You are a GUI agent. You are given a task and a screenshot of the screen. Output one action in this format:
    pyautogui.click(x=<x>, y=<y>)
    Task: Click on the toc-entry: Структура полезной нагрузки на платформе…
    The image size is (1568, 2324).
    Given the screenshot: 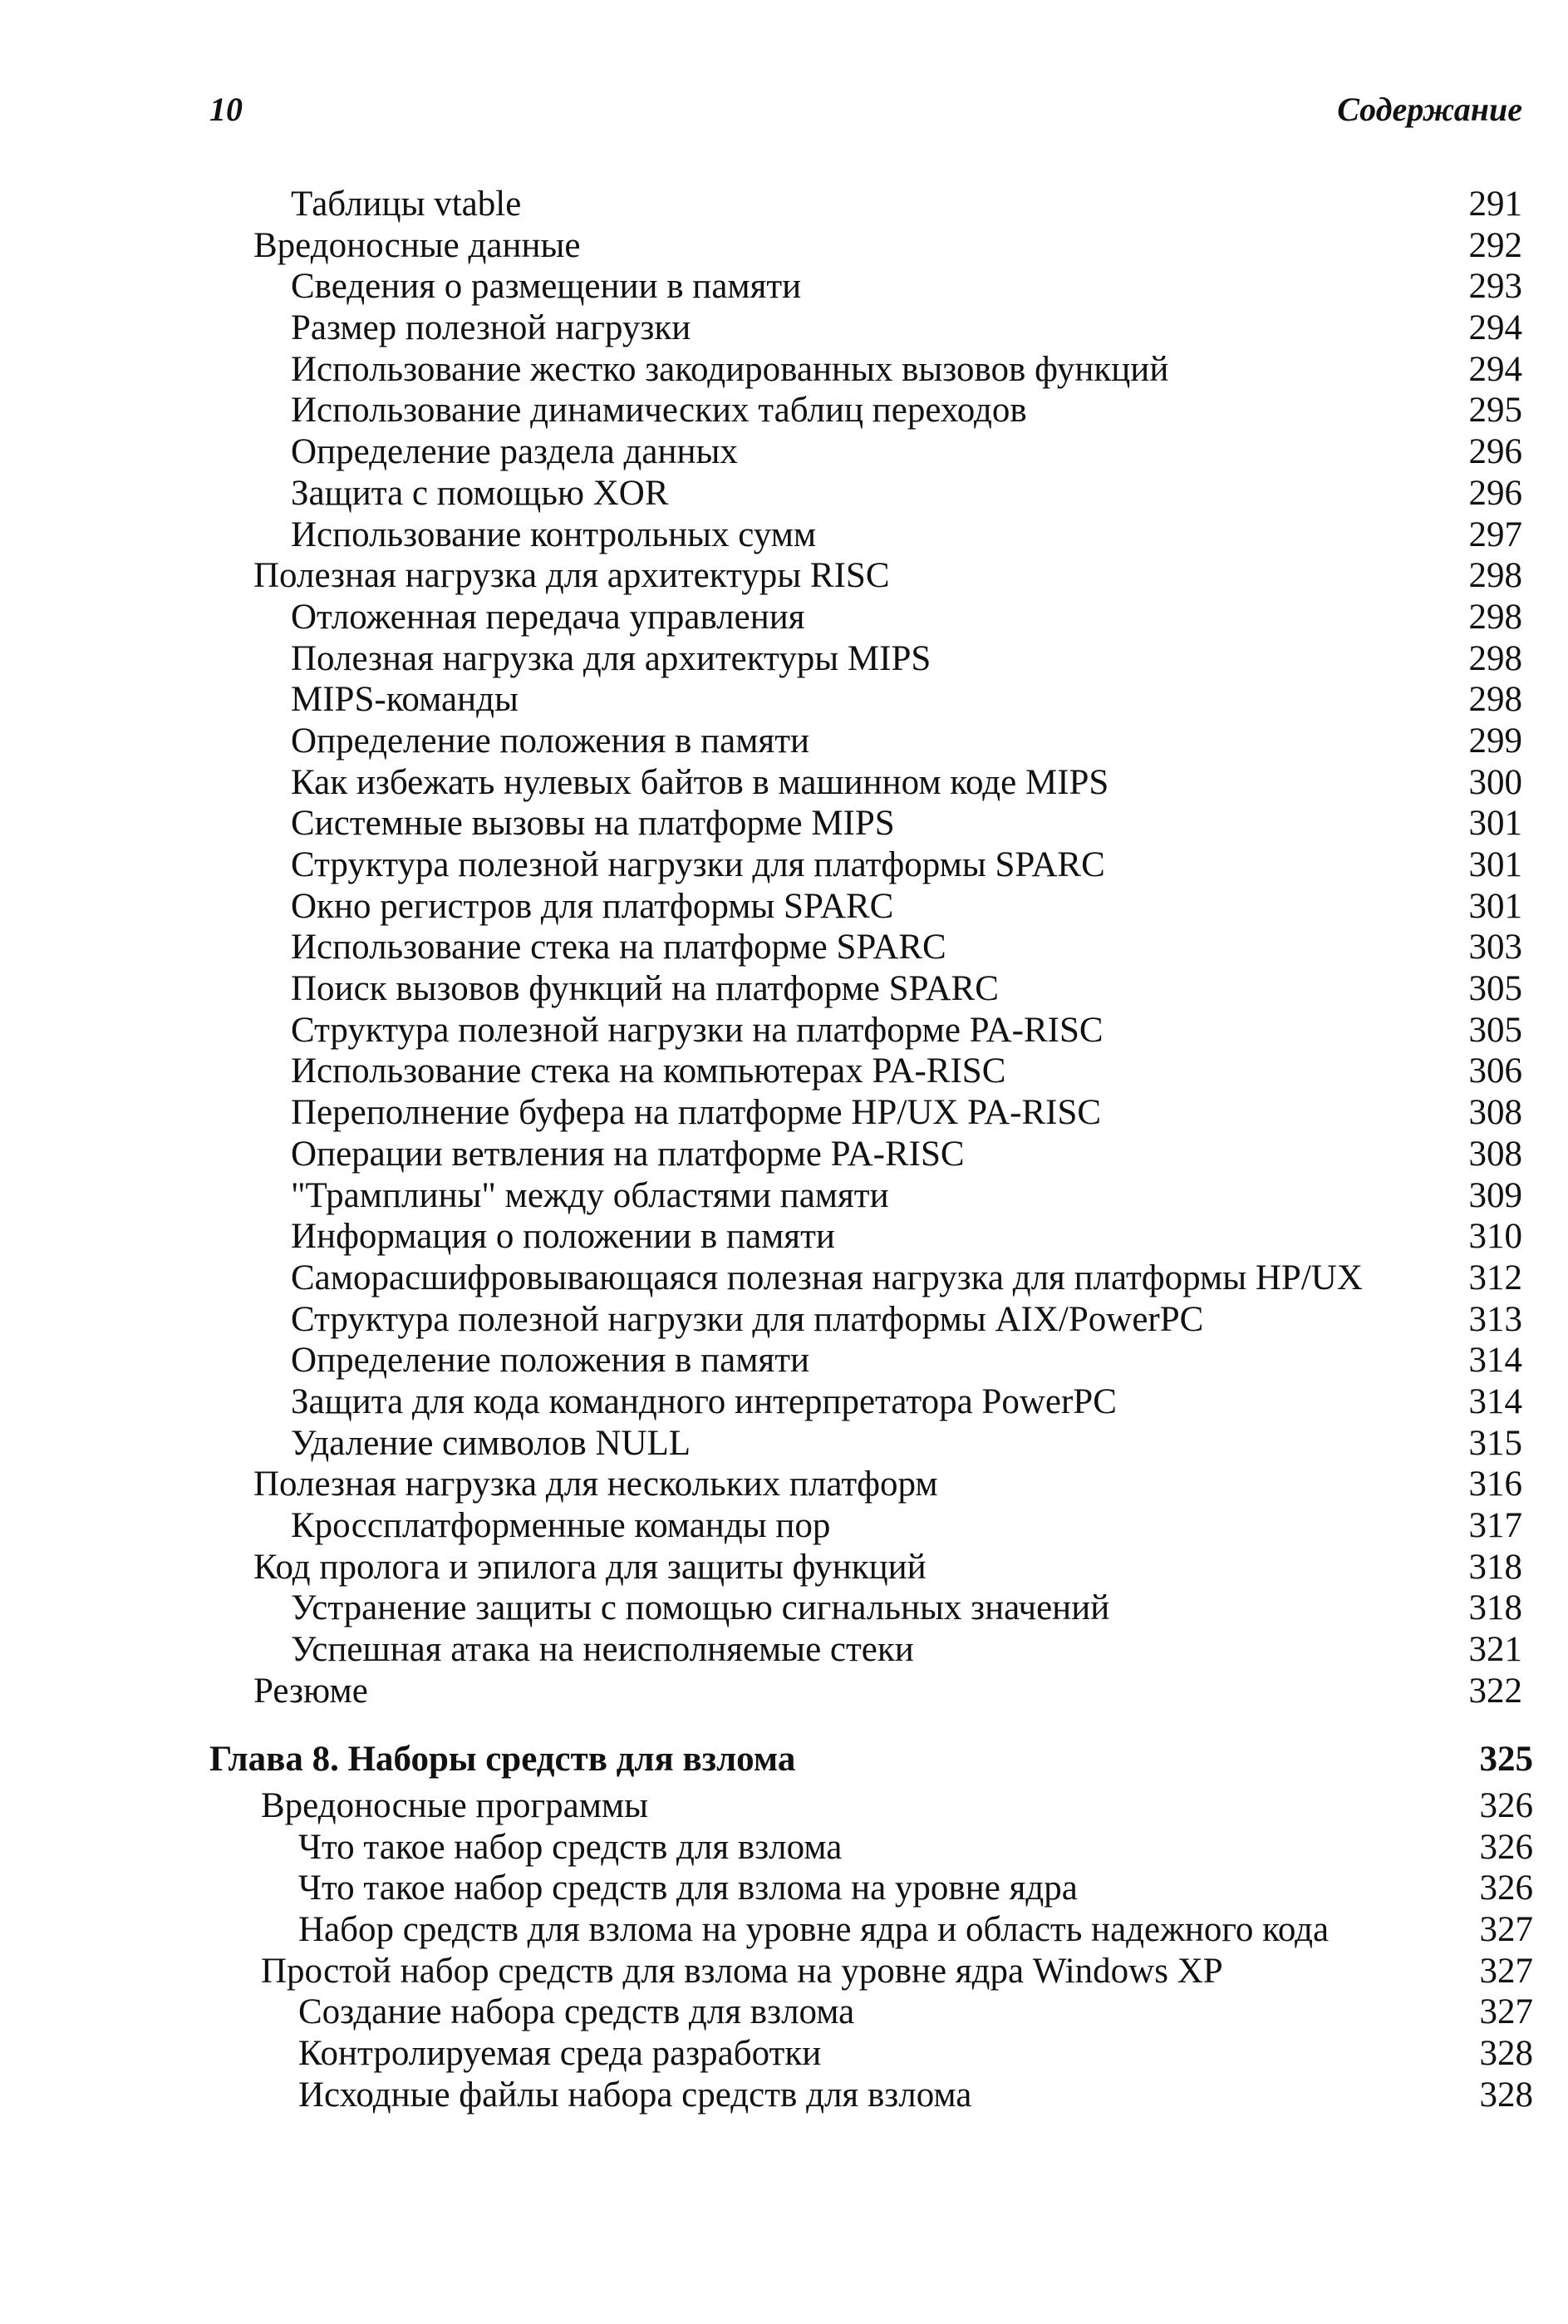 What is the action you would take?
    pyautogui.click(x=865, y=1030)
    